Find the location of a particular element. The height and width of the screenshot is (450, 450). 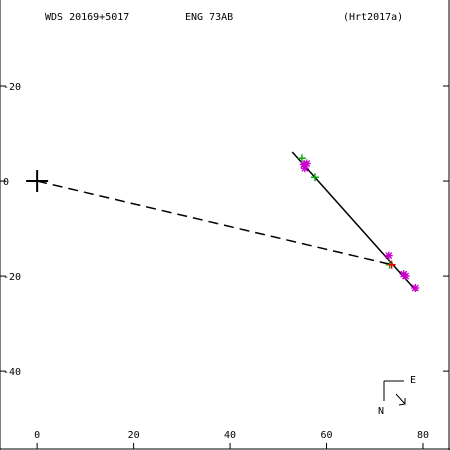

orbit-line is located at coordinates (354, 221).